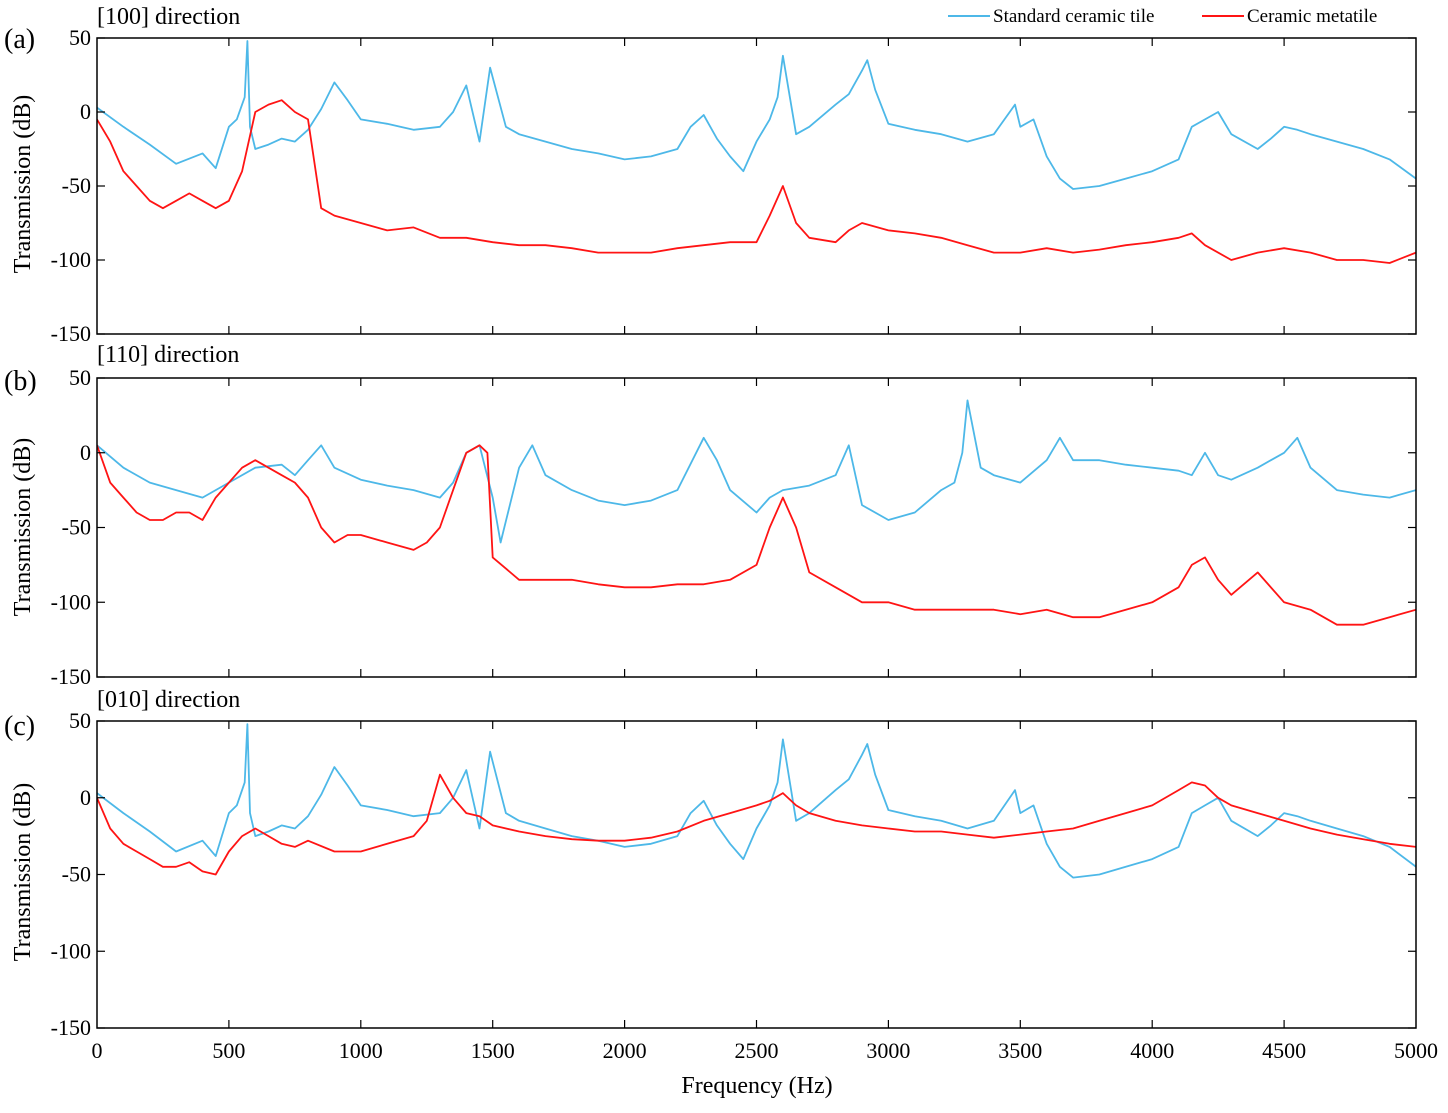 This screenshot has width=1448, height=1113. I want to click on legend-label-standard: Standard ceramic tile, so click(1073, 16).